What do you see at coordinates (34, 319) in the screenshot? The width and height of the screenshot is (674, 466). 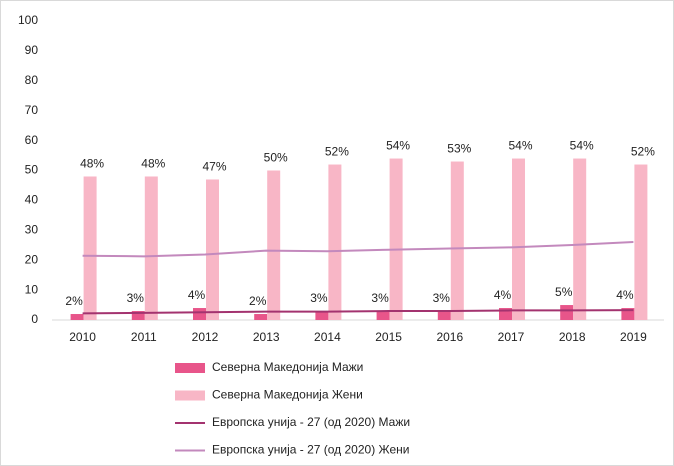 I see `y-tick-label: 0` at bounding box center [34, 319].